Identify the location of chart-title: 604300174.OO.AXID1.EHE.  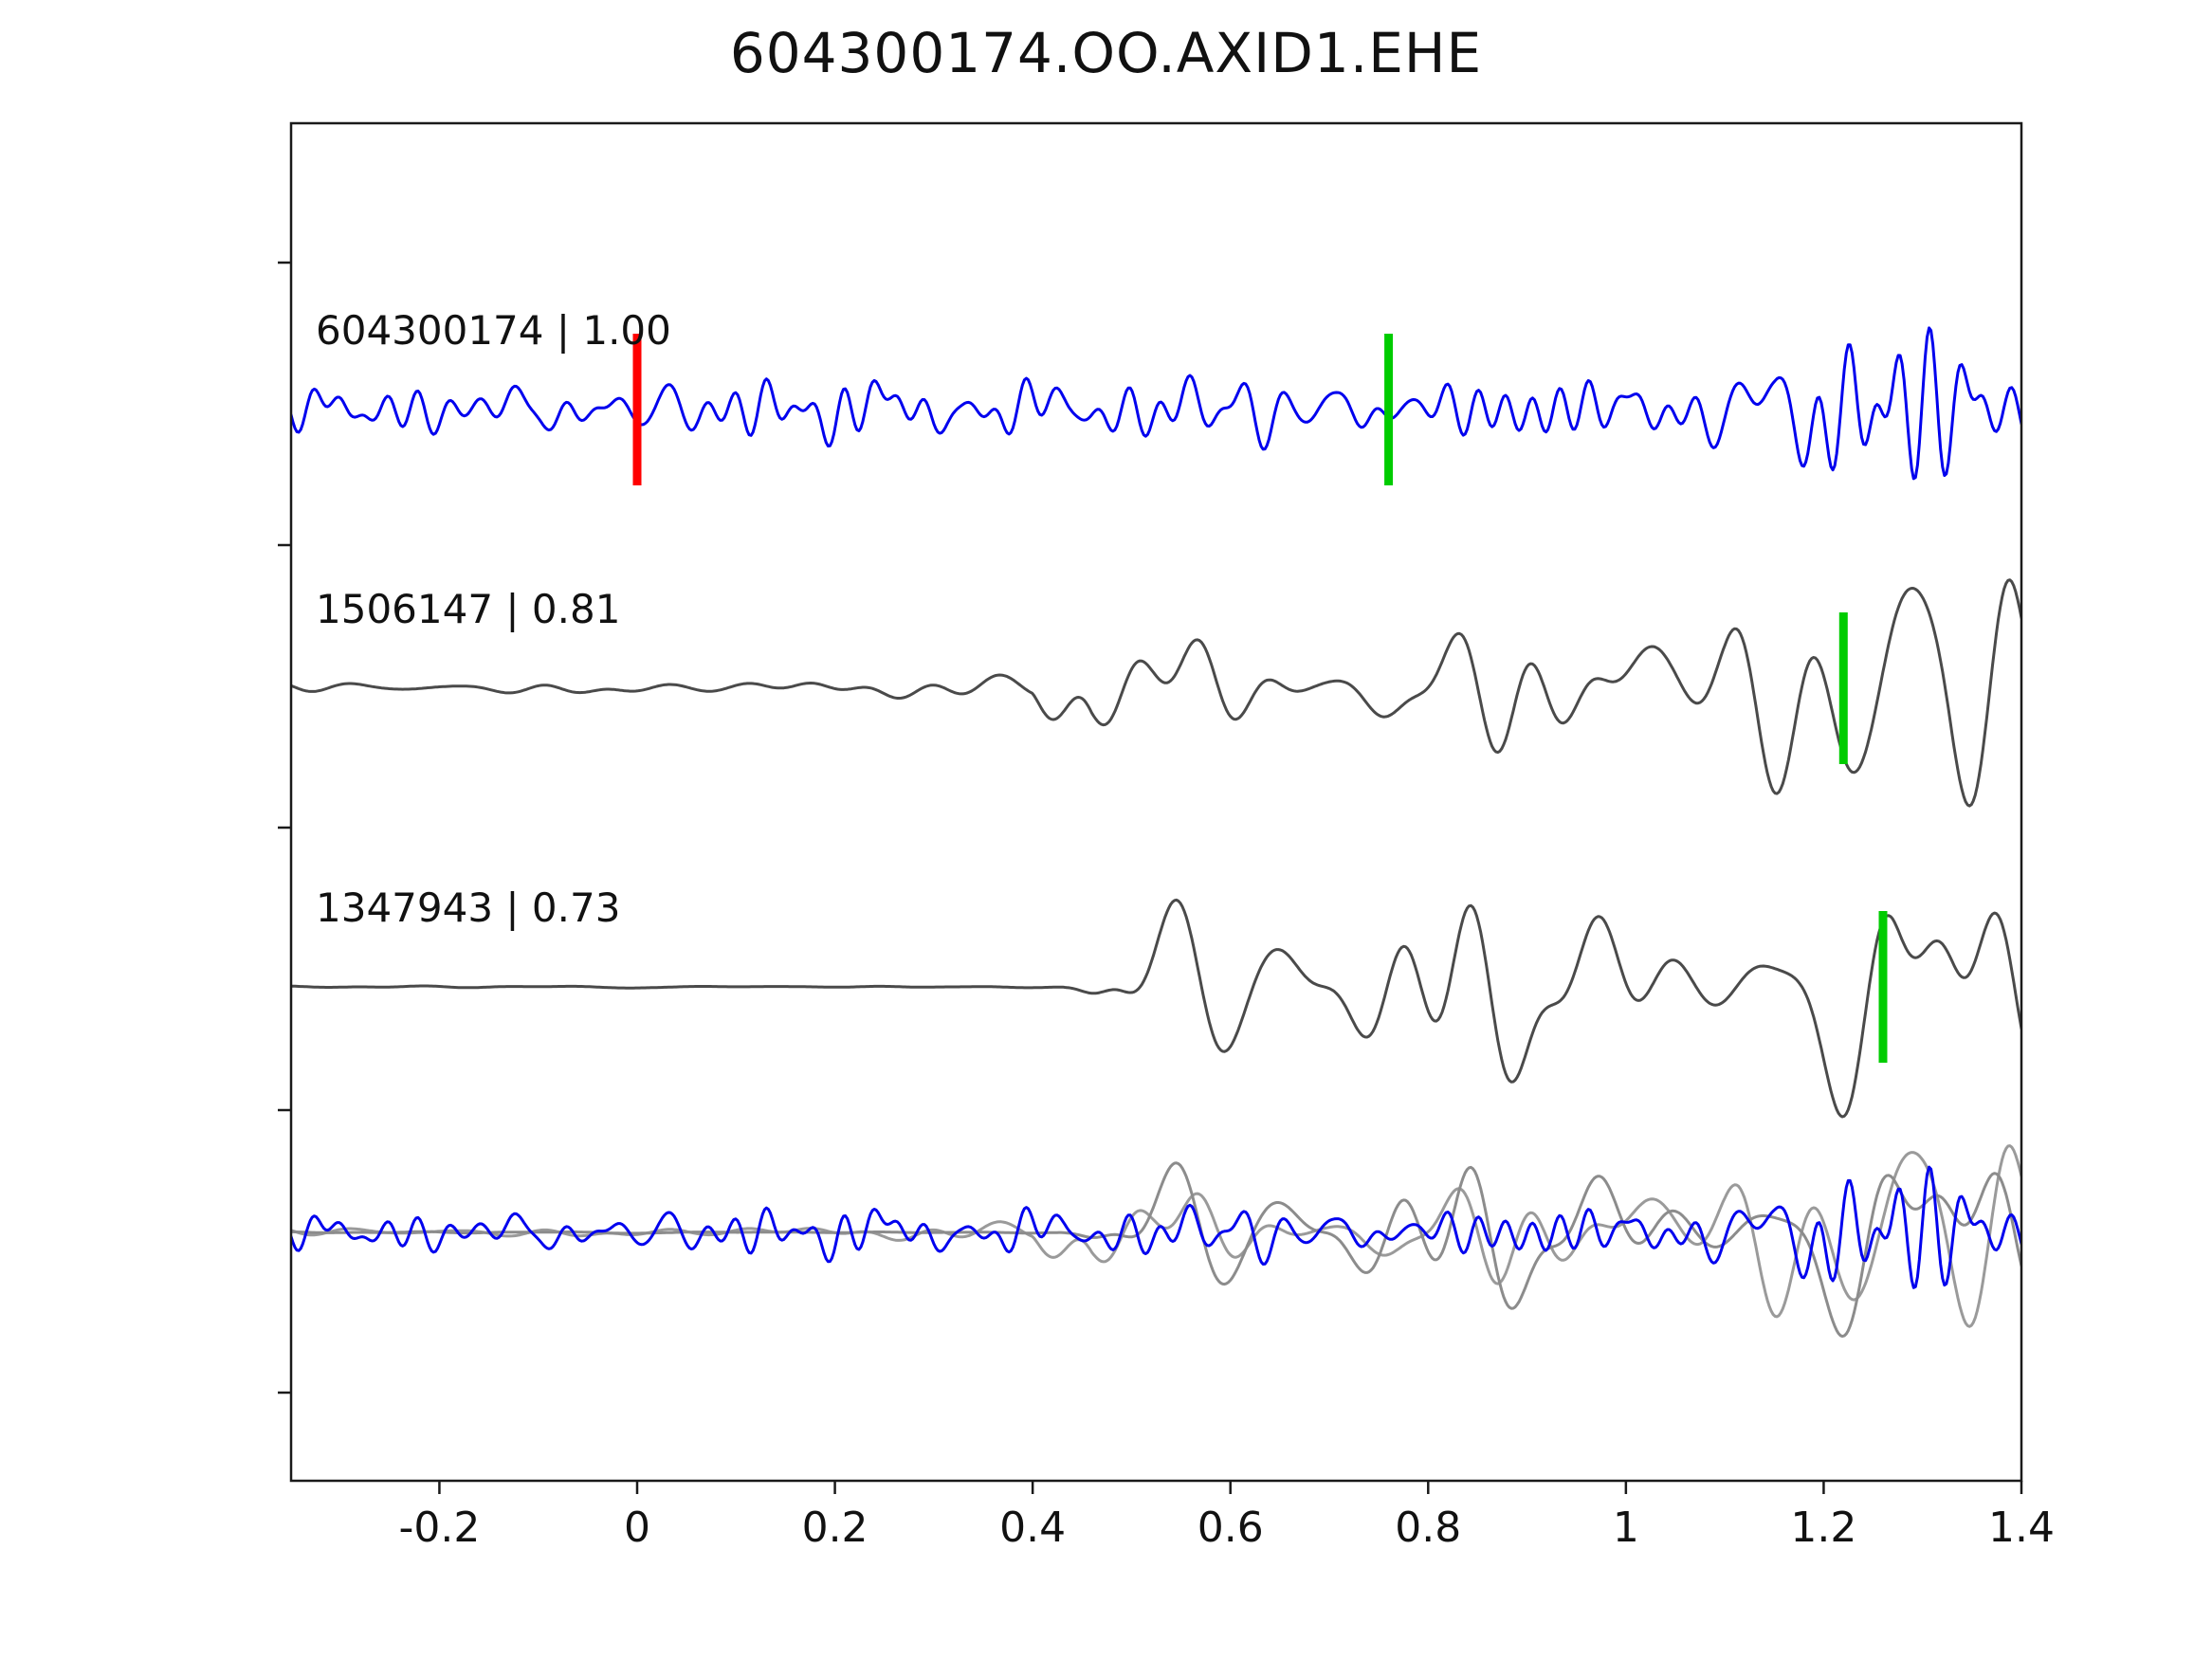
(1106, 53).